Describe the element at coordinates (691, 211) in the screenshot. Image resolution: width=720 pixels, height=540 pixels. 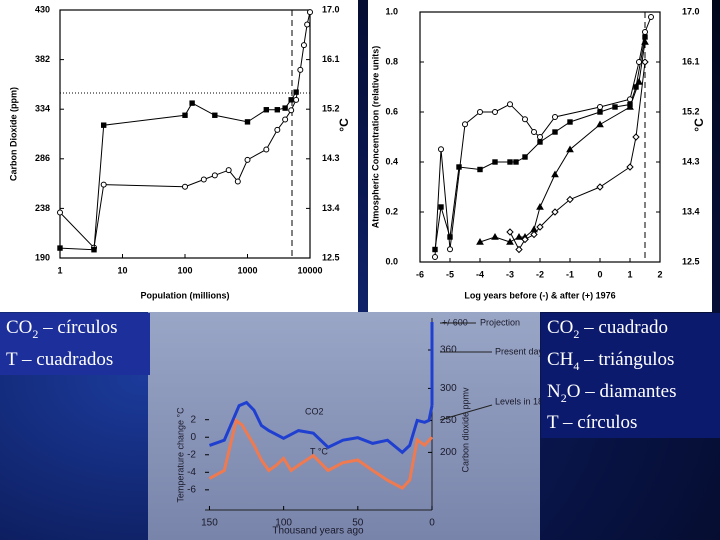
I see `y2-tick-label: 13.4` at that location.